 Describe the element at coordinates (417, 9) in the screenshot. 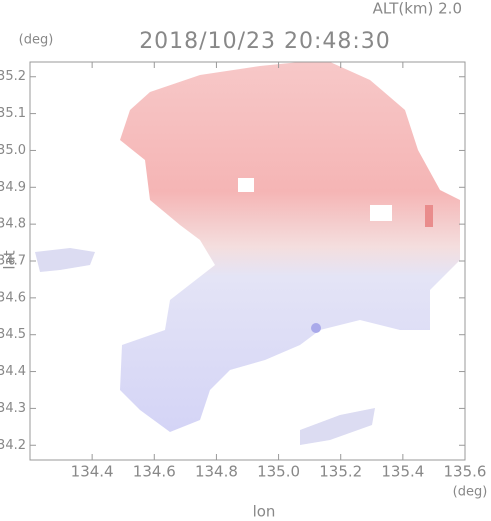

I see `subtitle: ALT(km) 2.0` at that location.